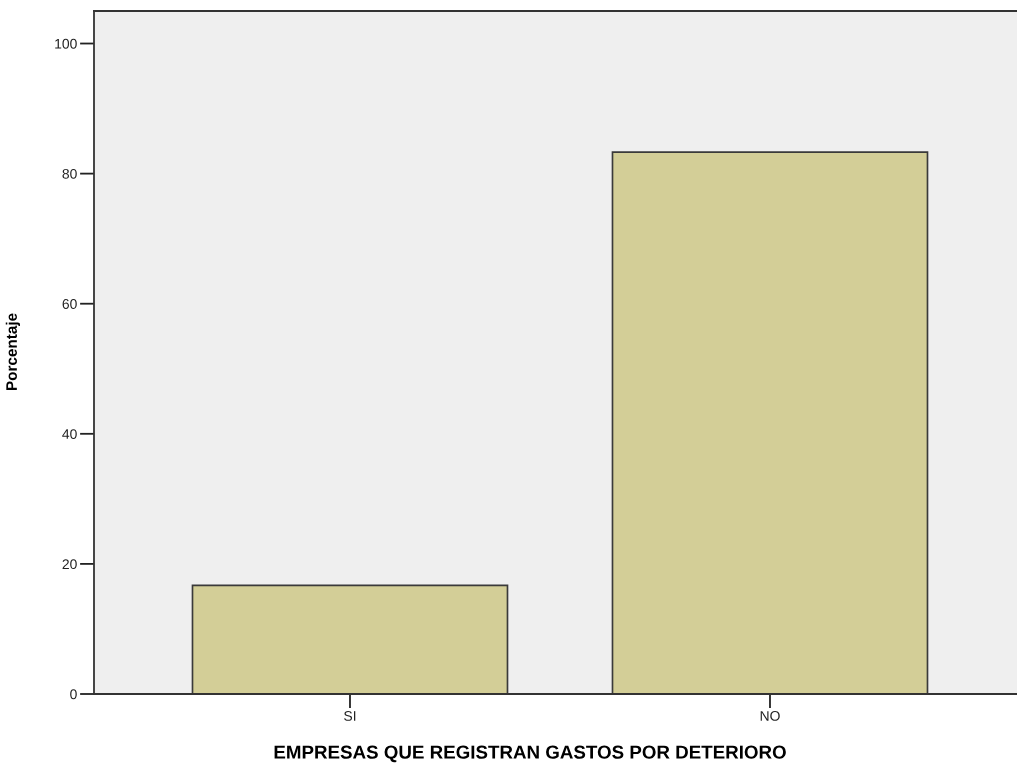 The height and width of the screenshot is (770, 1017). What do you see at coordinates (66, 43) in the screenshot?
I see `y-tick-label: 100` at bounding box center [66, 43].